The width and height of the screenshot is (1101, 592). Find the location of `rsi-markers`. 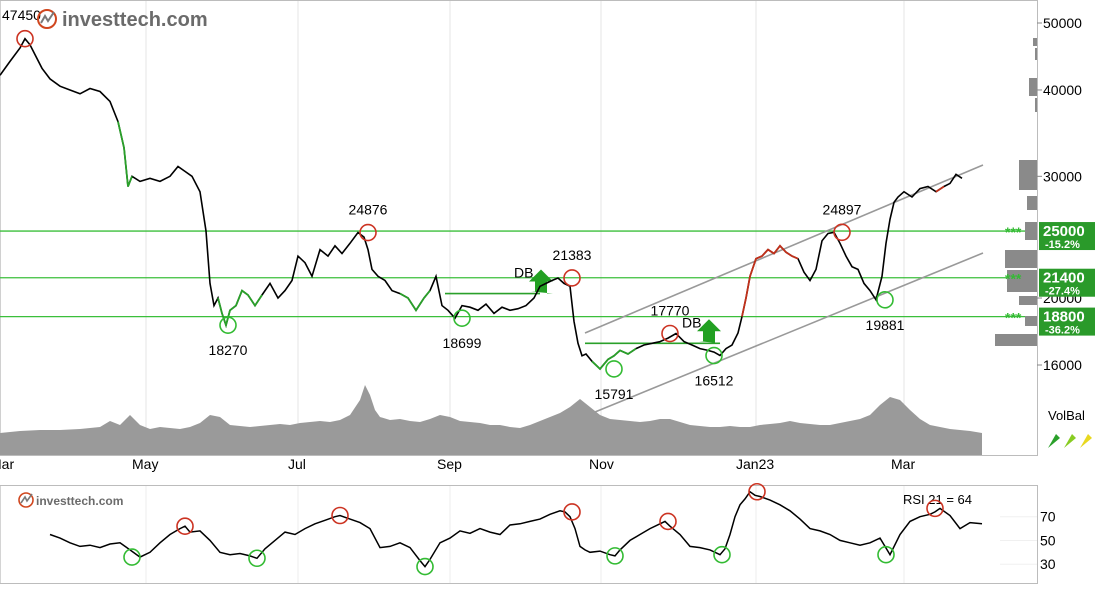

rsi-markers is located at coordinates (533, 529).